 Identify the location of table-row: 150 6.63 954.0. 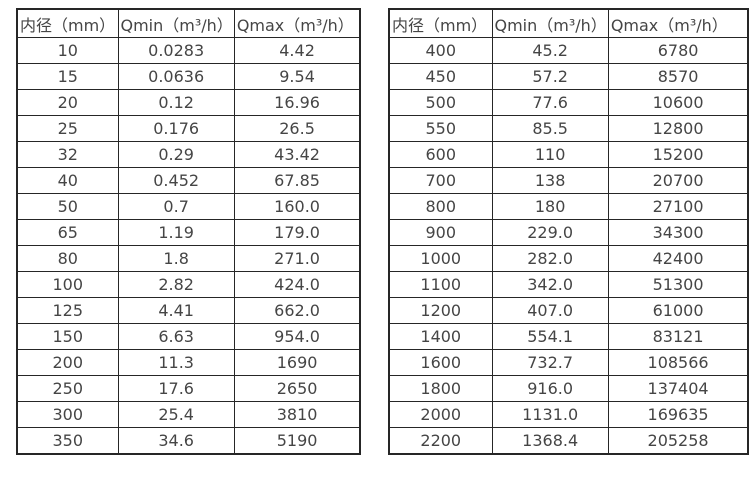
(188, 336).